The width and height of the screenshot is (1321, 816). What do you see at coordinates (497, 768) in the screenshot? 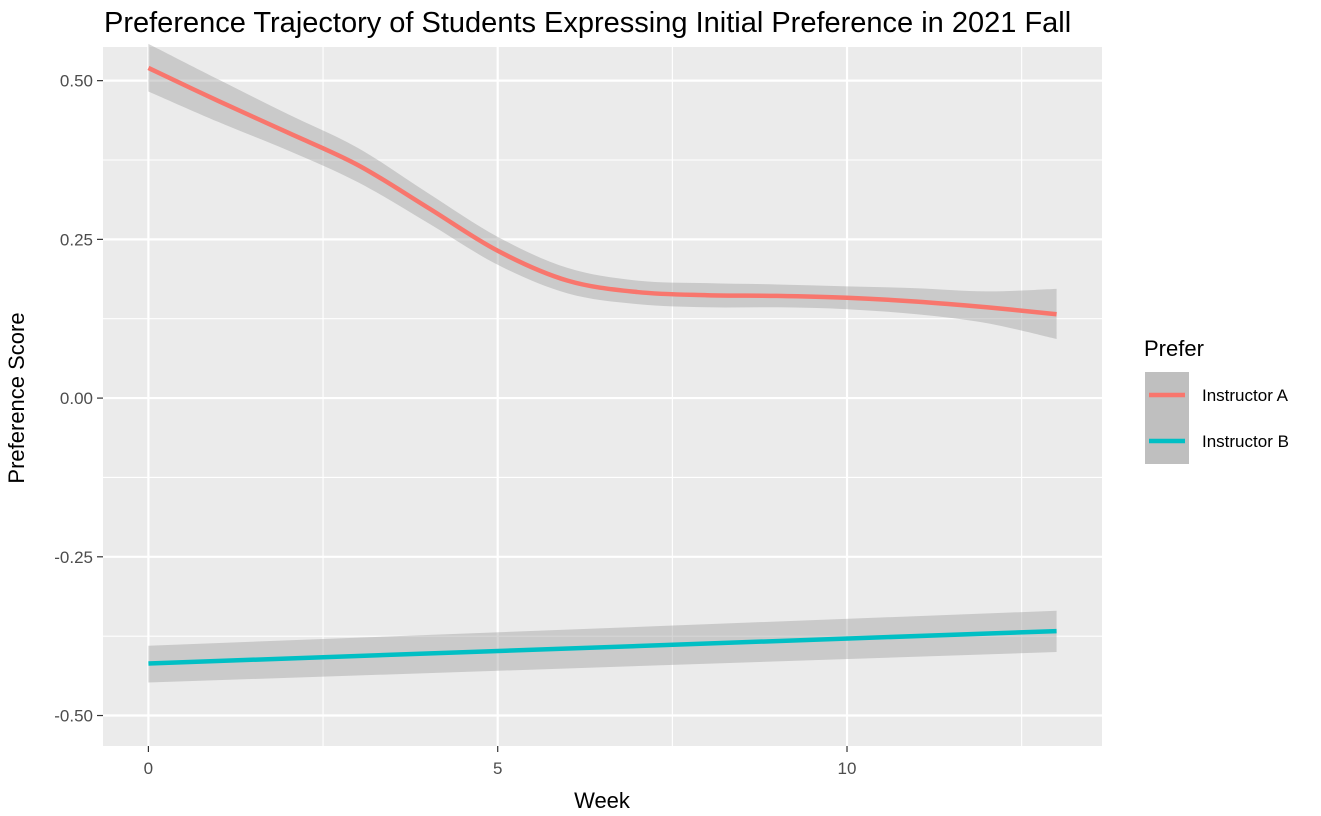
I see `x-tick-label: 5` at bounding box center [497, 768].